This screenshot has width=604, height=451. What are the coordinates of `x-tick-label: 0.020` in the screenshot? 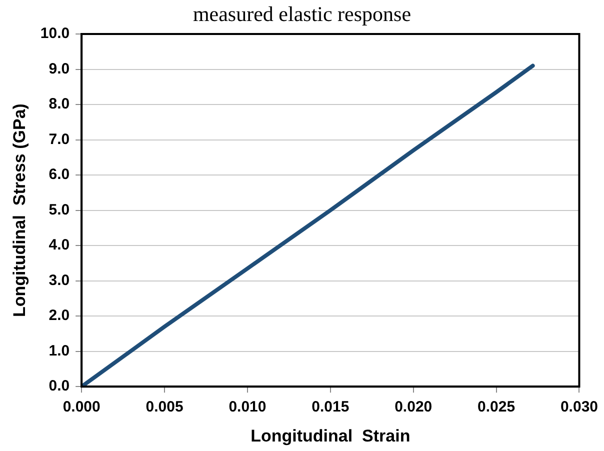 It's located at (413, 407).